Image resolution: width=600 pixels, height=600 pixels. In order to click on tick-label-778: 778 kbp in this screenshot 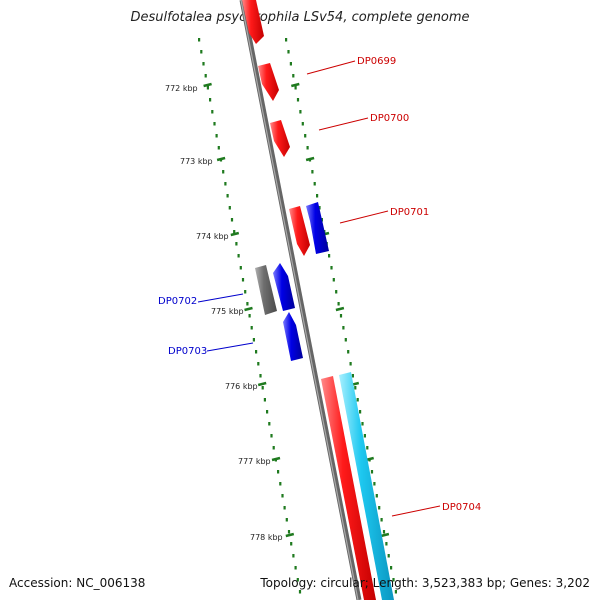, I will do `click(266, 537)`.